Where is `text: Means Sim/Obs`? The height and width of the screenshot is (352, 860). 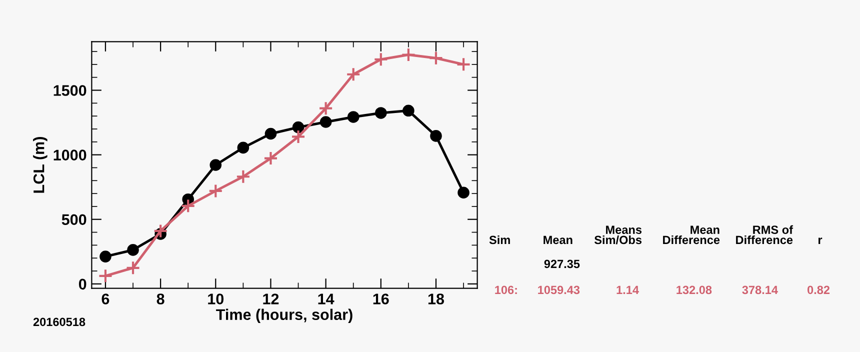
text: Means Sim/Obs is located at coordinates (618, 235).